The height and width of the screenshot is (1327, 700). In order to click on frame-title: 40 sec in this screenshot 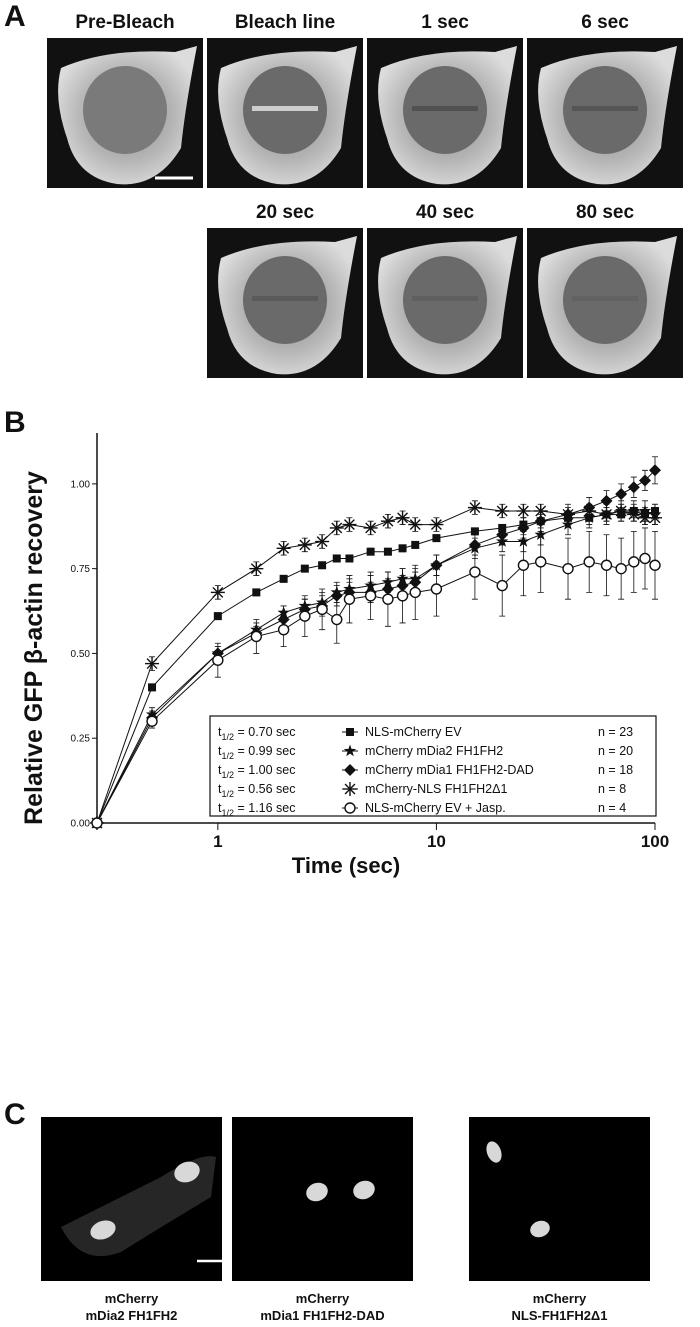, I will do `click(445, 212)`.